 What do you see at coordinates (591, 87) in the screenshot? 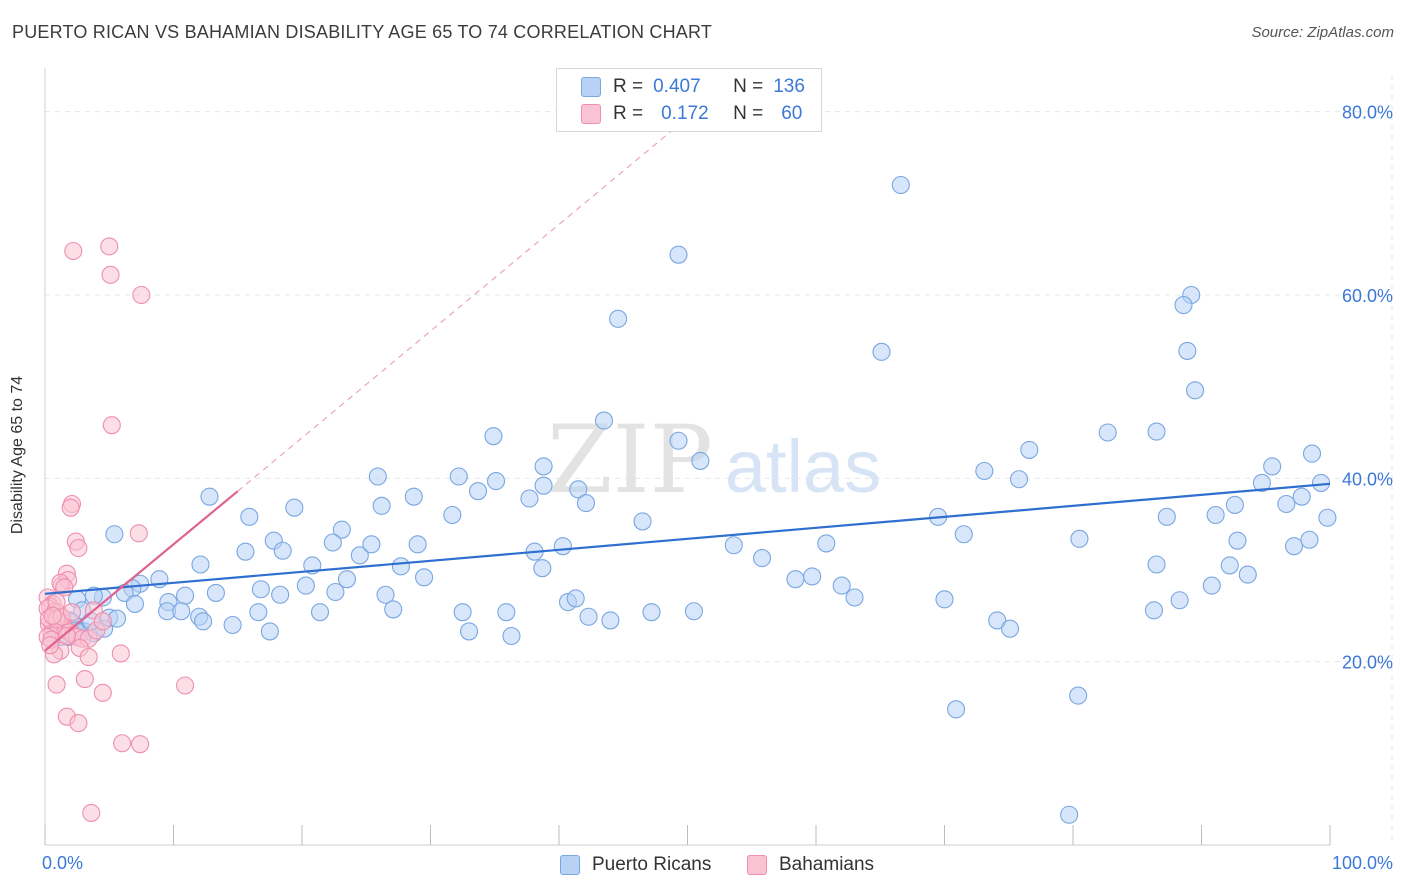
I see `puerto-ricans-swatch` at bounding box center [591, 87].